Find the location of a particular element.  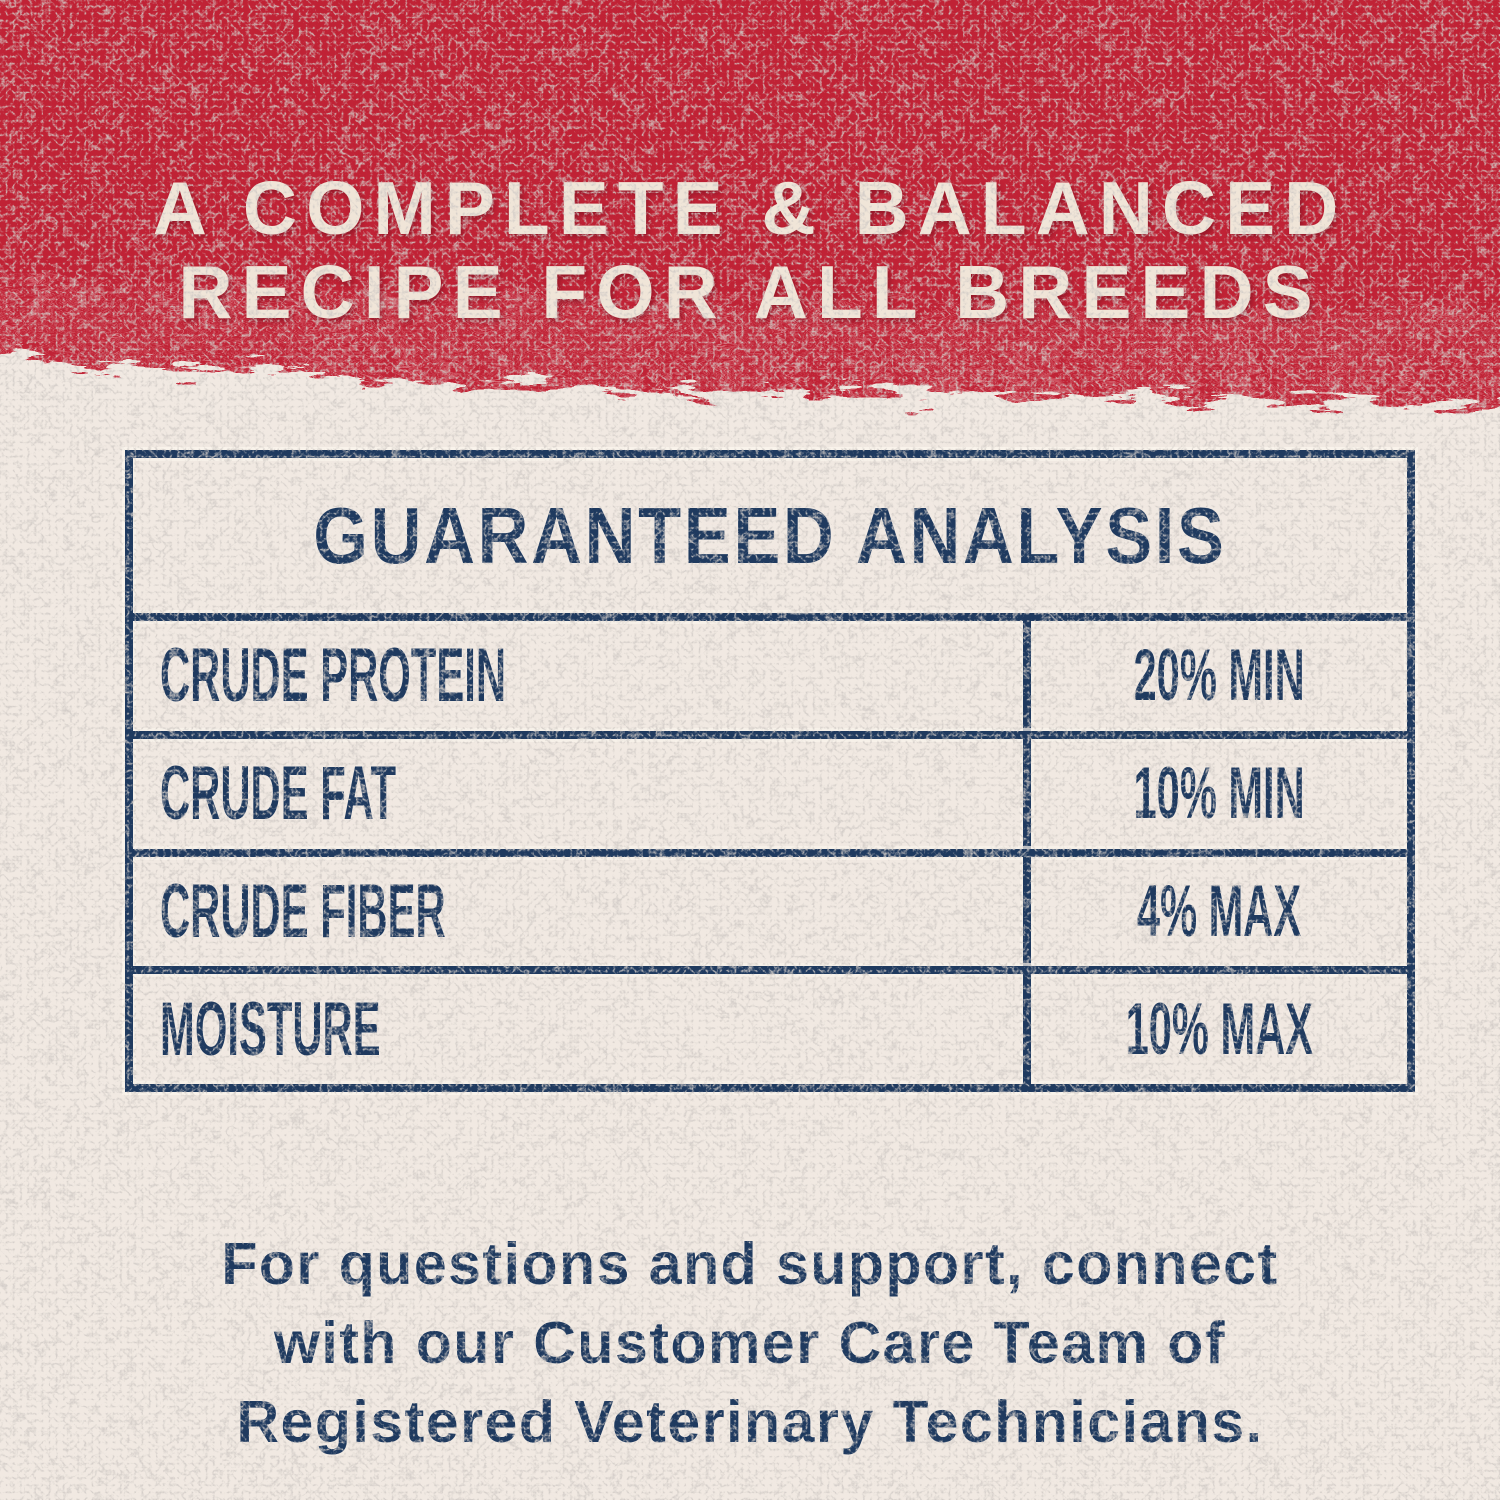

row-label-cell: CRUDE FIBER is located at coordinates (578, 912).